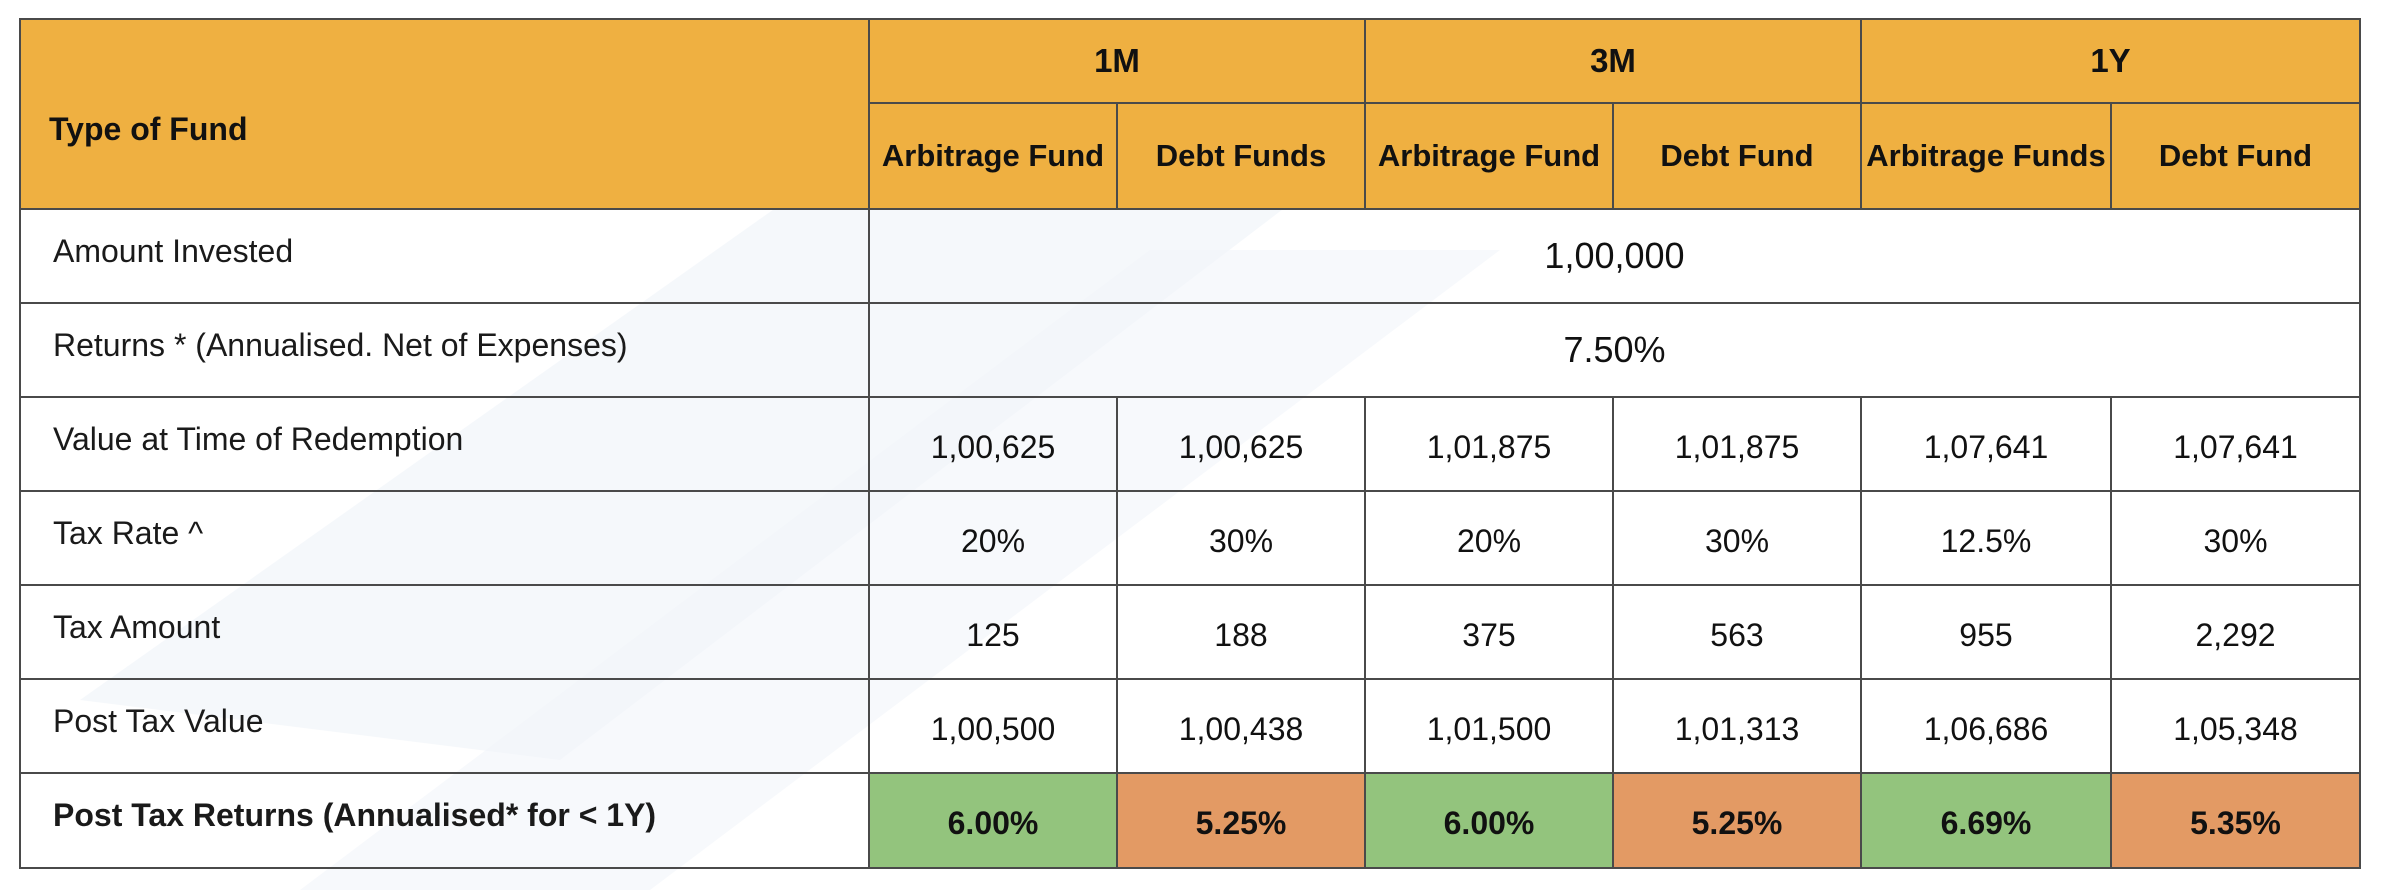 The image size is (2390, 890). I want to click on table-cell: 1,00,438, so click(1241, 726).